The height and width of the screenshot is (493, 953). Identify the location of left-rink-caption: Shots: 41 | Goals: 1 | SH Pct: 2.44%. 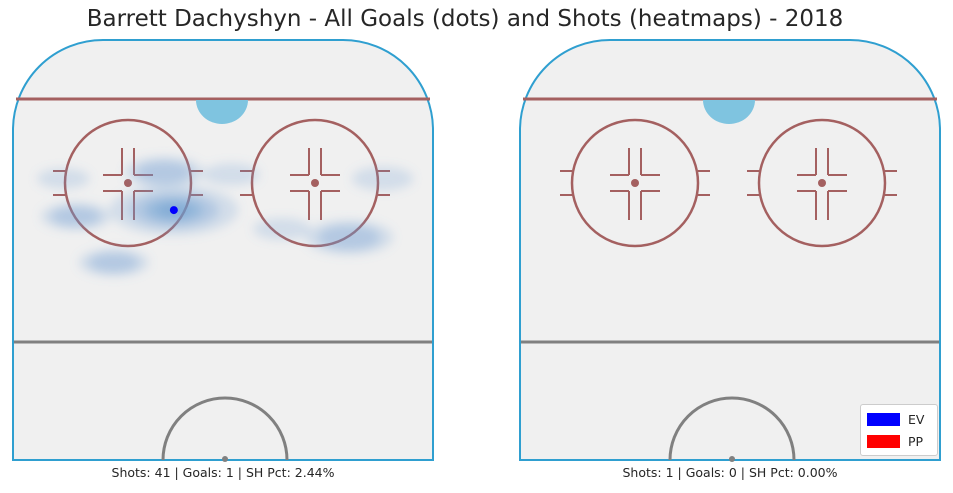
(223, 472).